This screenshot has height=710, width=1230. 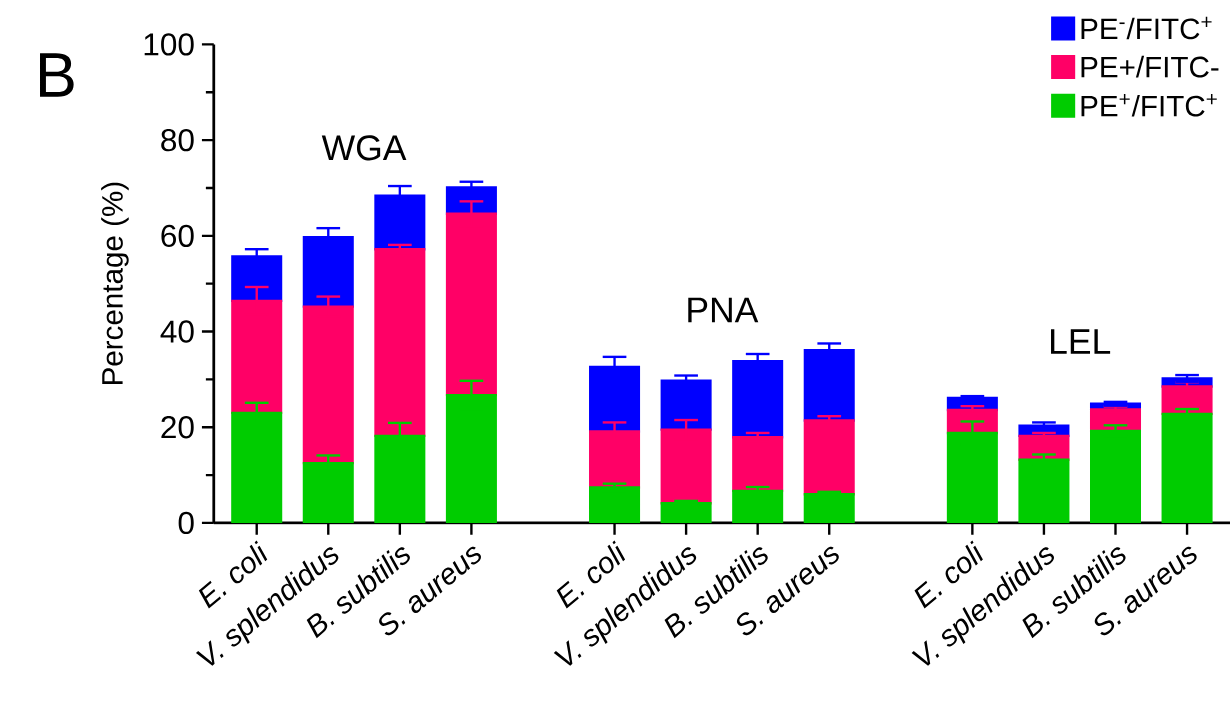 I want to click on y-tick-label: 60, so click(x=177, y=235).